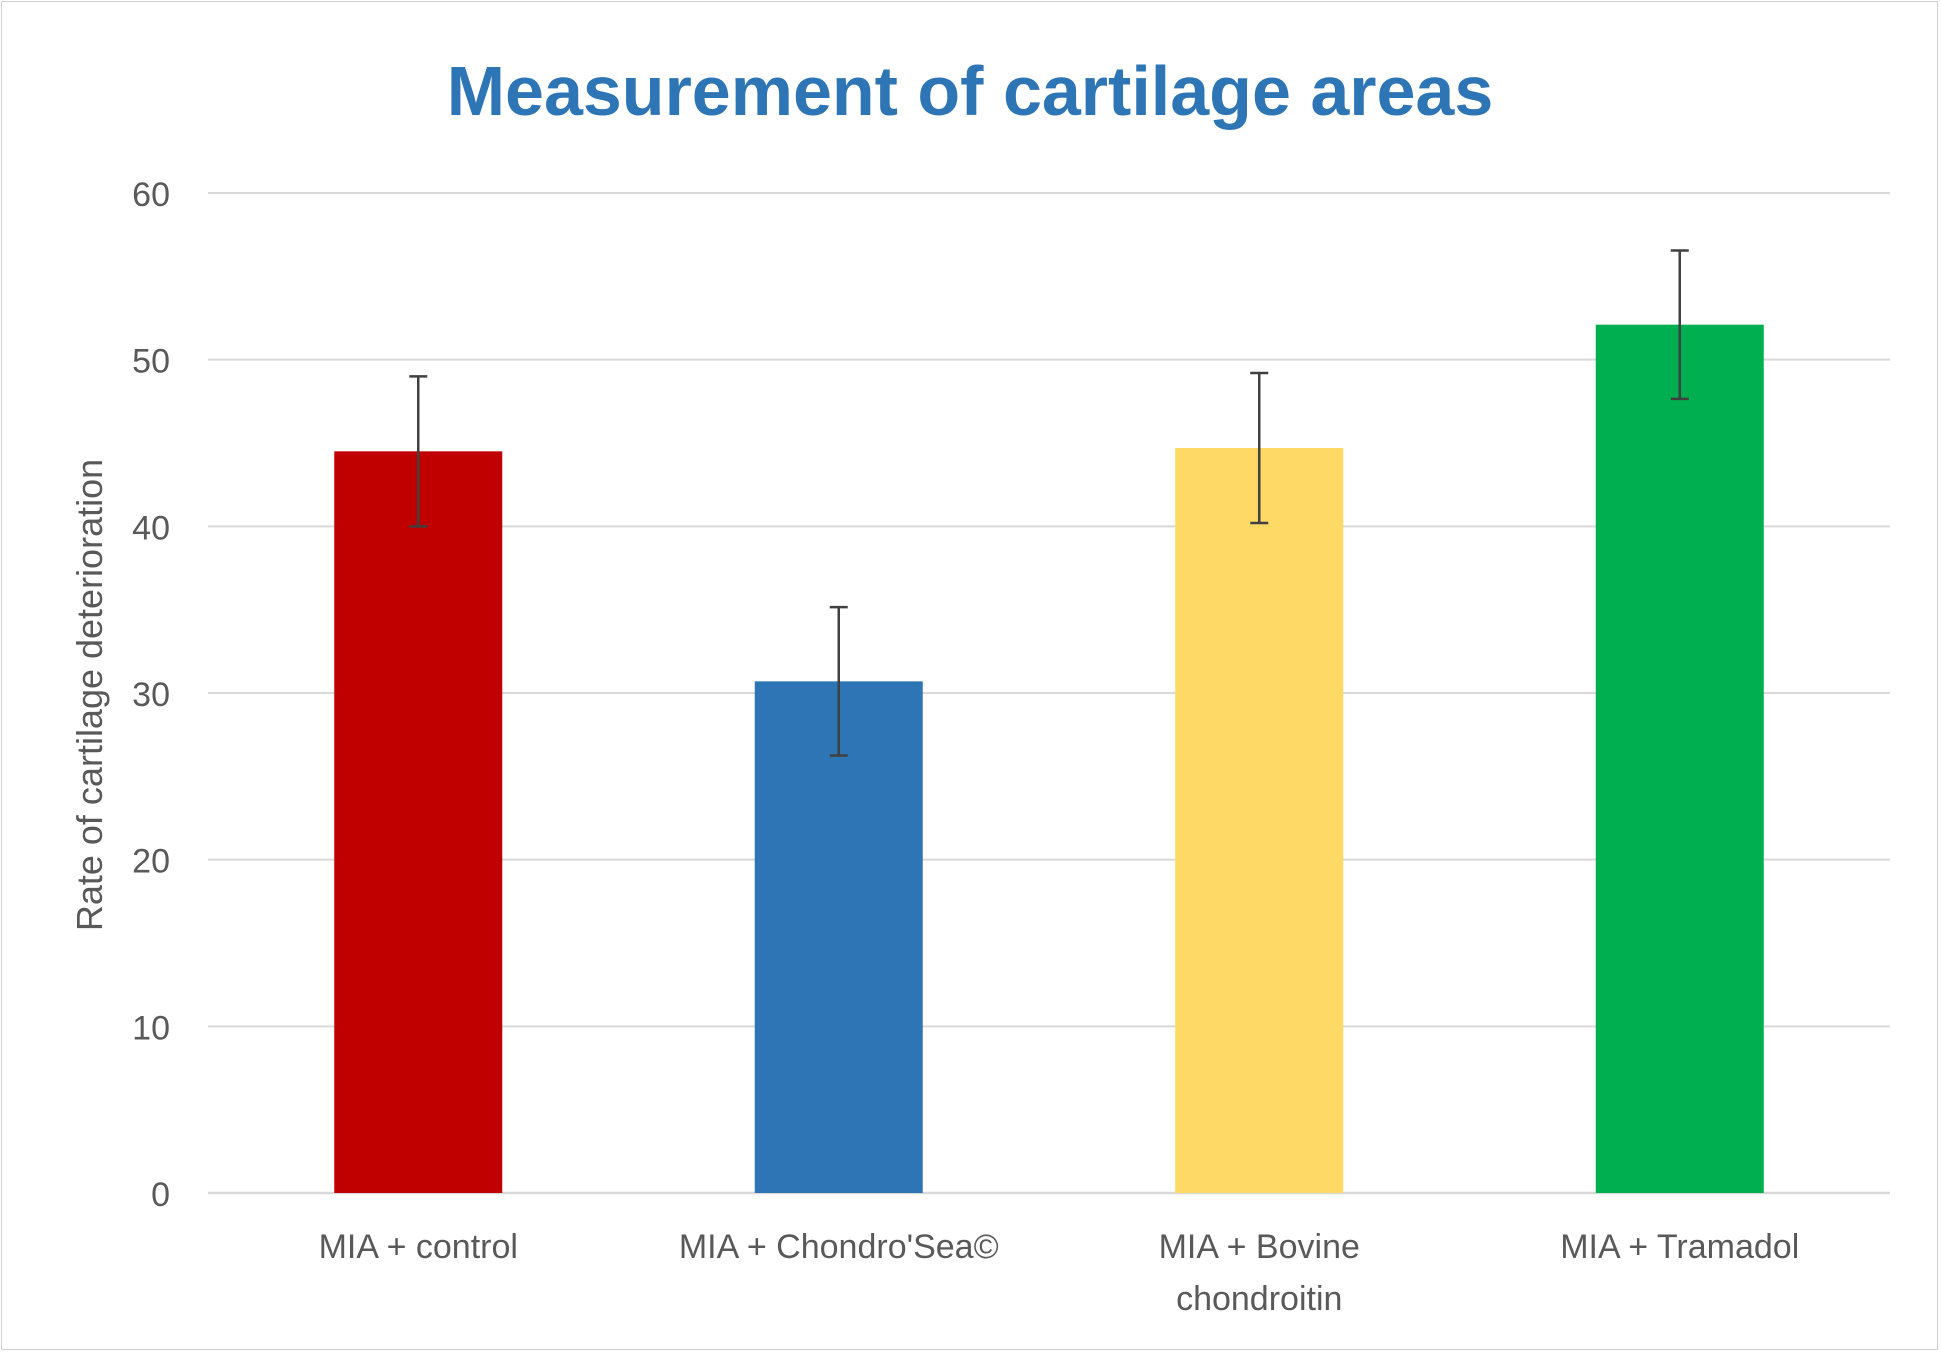 This screenshot has height=1353, width=1941. I want to click on y-axis-ticks: 0 10 20 30 40 50 60, so click(151, 695).